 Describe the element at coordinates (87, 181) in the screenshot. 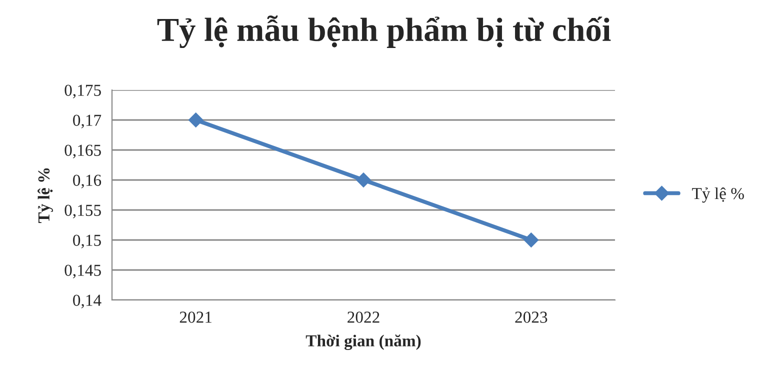

I see `y-tick-label: 0,16` at that location.